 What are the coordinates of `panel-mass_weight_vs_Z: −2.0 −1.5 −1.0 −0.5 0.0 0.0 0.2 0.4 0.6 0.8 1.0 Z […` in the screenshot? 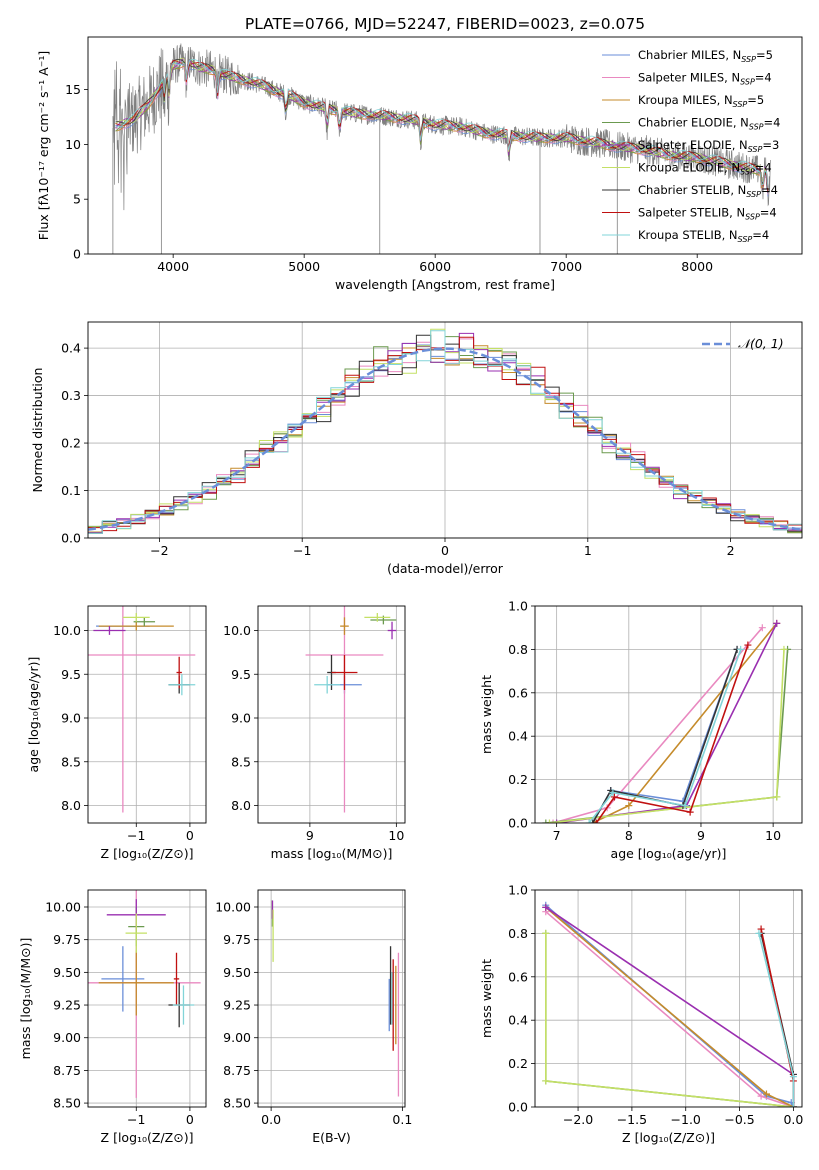 It's located at (641, 1014).